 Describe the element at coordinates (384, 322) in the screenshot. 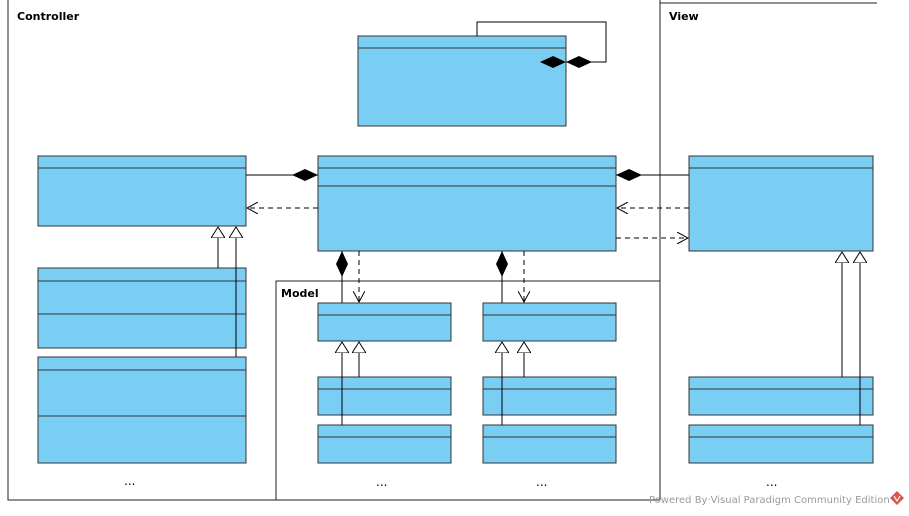

I see `model-left-base-class` at that location.